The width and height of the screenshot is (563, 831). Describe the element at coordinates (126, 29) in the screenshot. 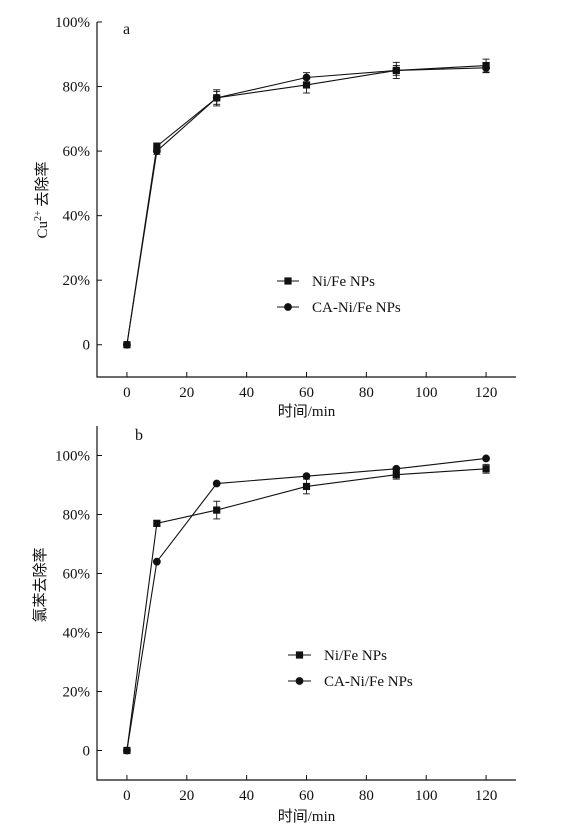

I see `panel-label: a` at that location.